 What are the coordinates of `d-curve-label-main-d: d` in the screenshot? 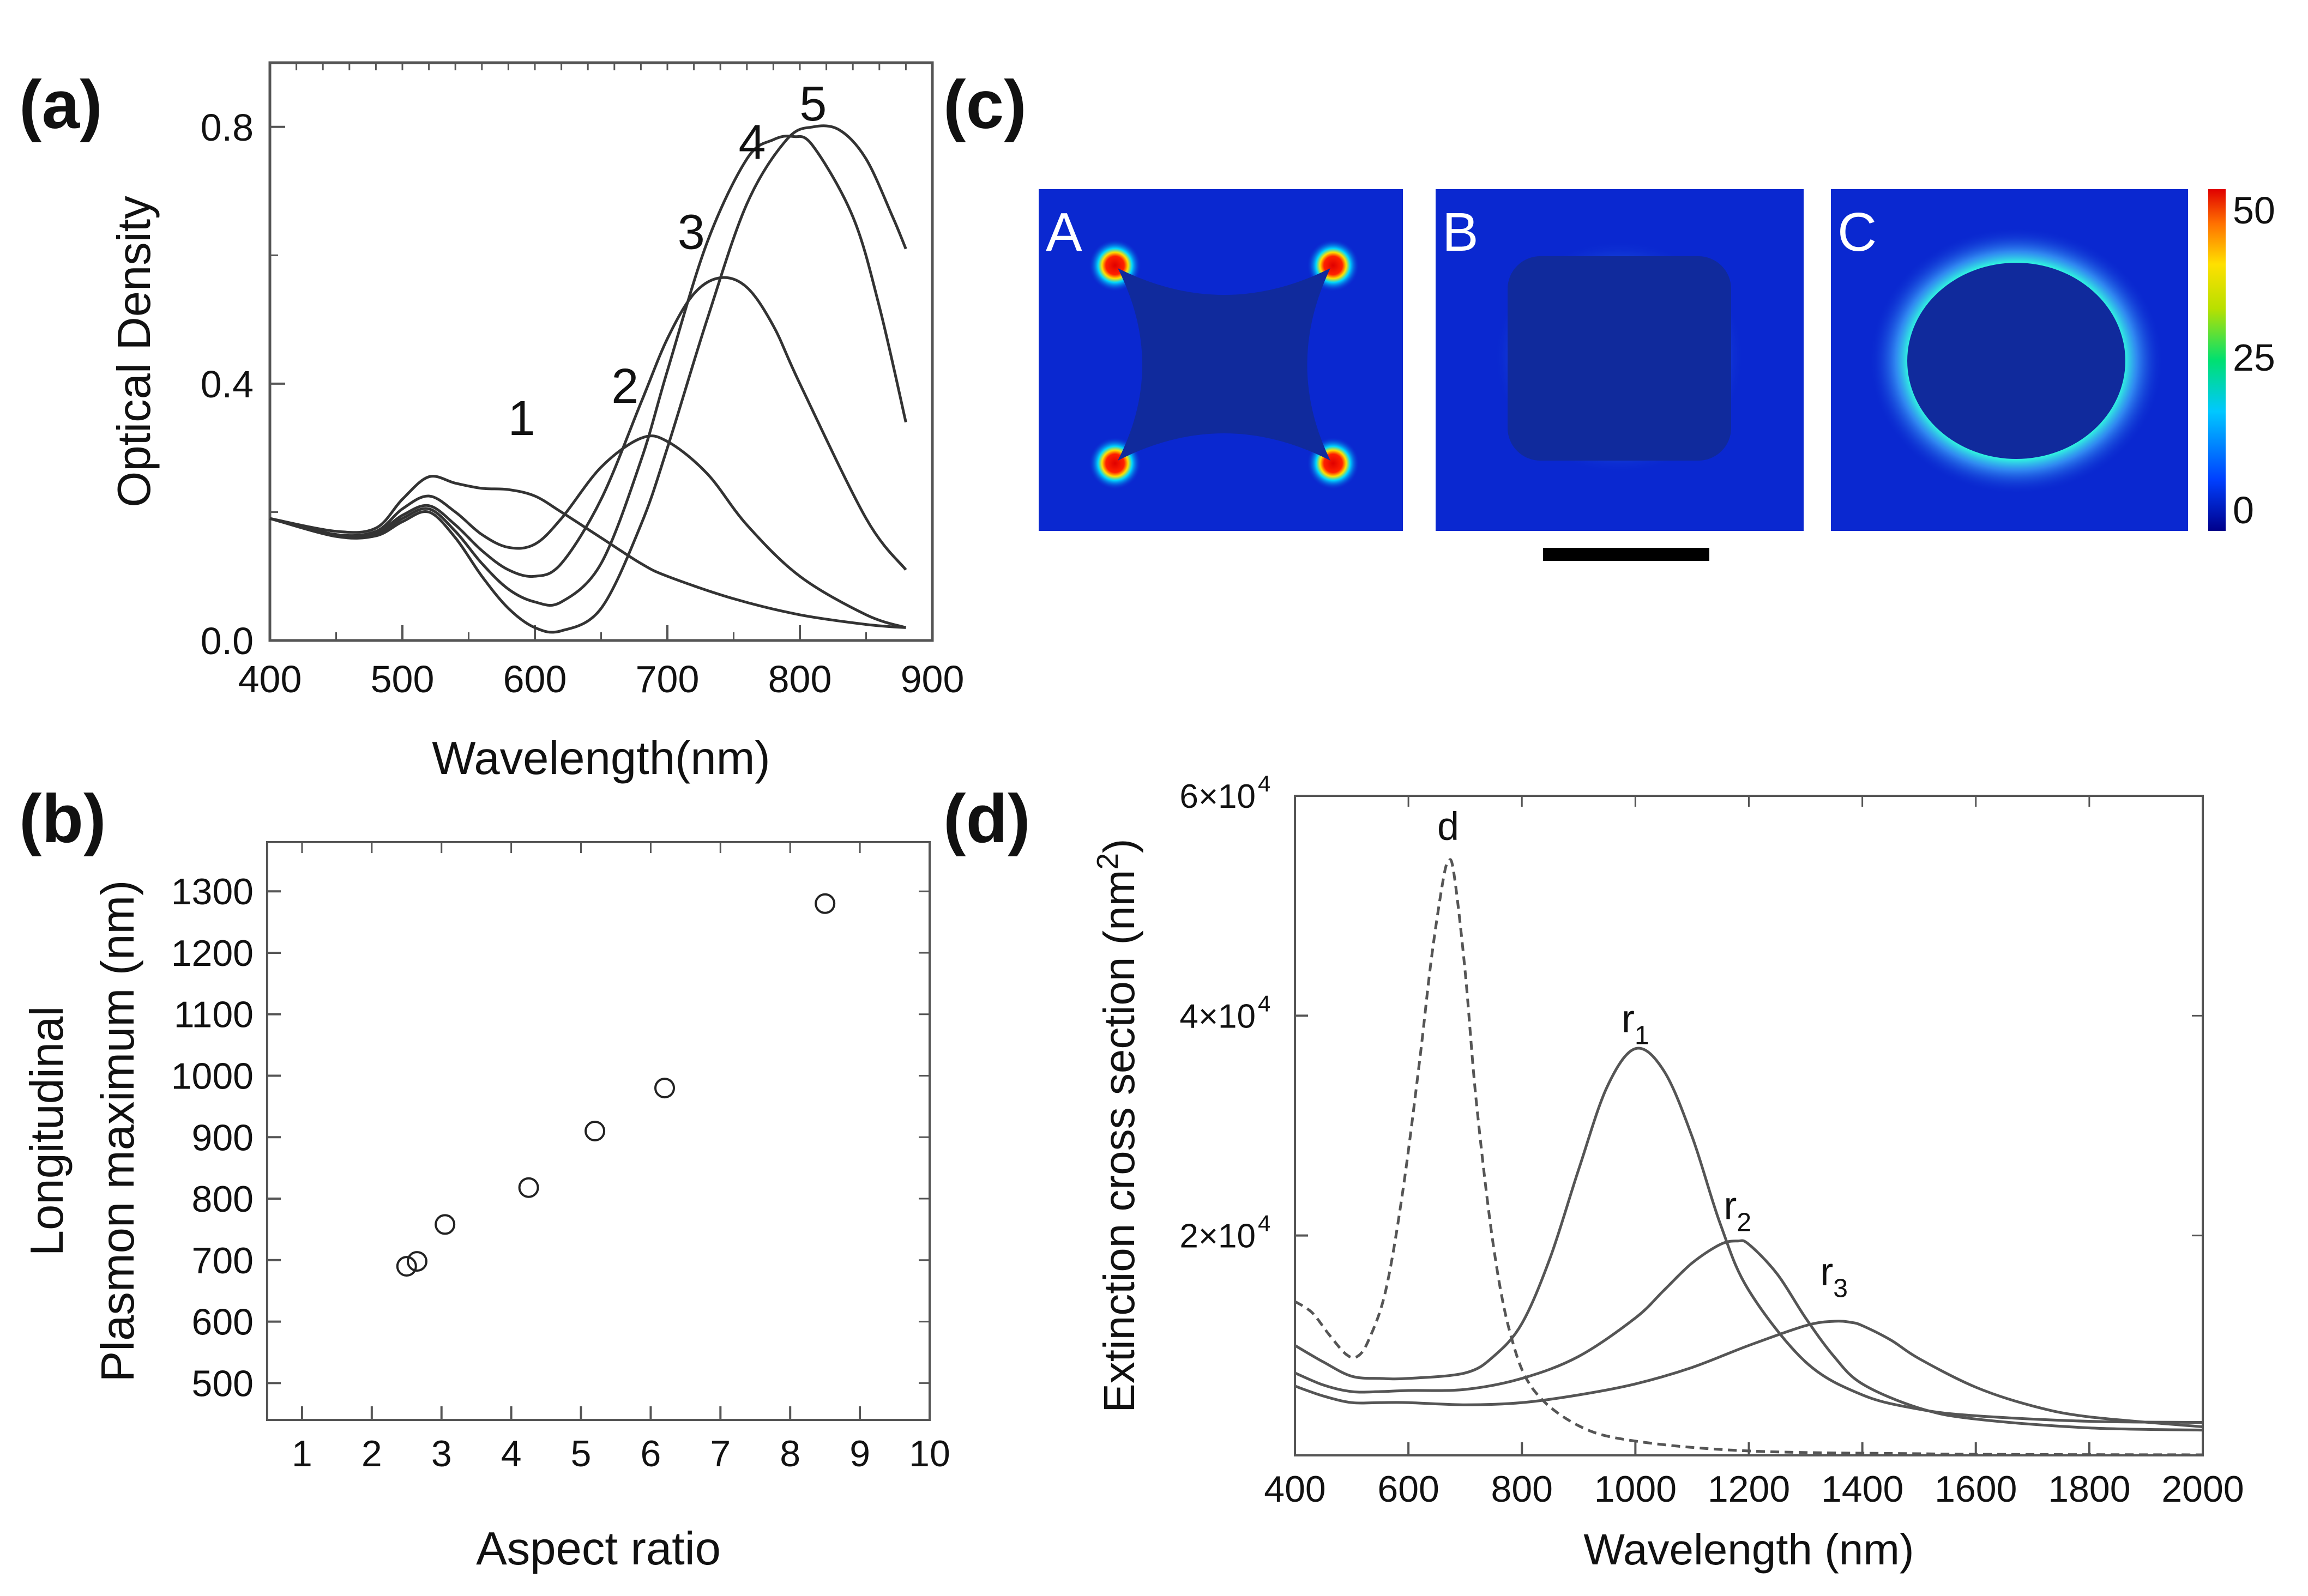 It's located at (1448, 827).